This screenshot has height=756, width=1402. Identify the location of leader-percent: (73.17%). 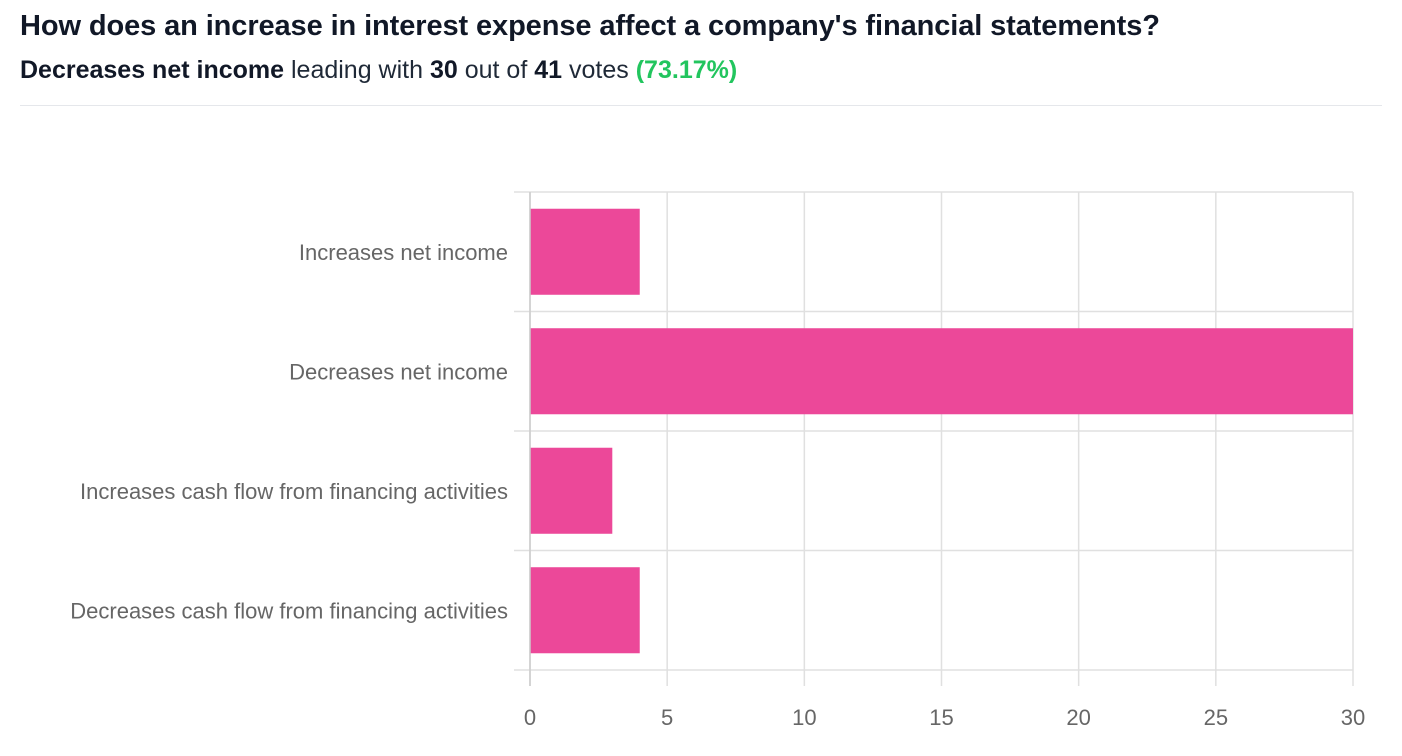
(686, 70).